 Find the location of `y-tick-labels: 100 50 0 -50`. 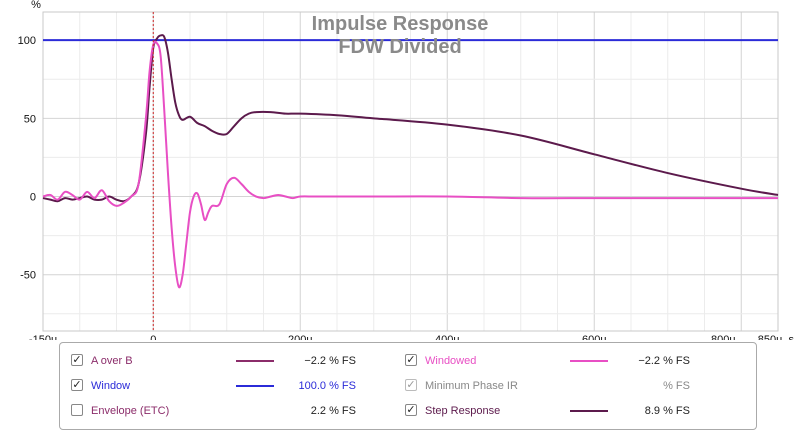

y-tick-labels: 100 50 0 -50 is located at coordinates (27, 158).